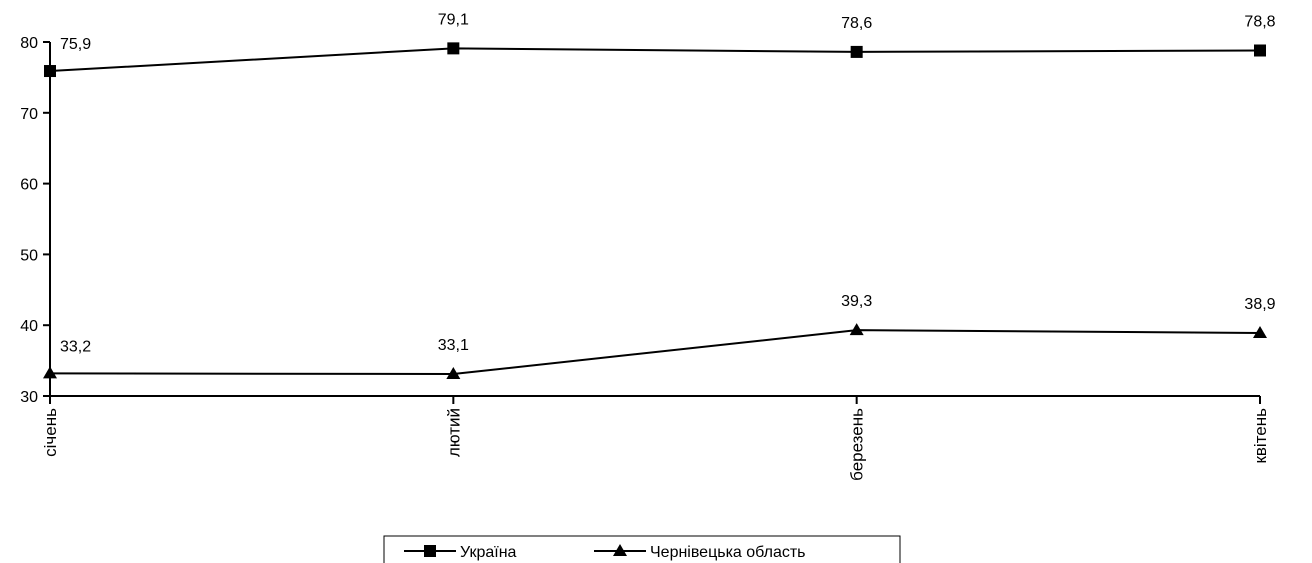 The image size is (1312, 563). Describe the element at coordinates (29, 114) in the screenshot. I see `y-tick-label: 70` at that location.